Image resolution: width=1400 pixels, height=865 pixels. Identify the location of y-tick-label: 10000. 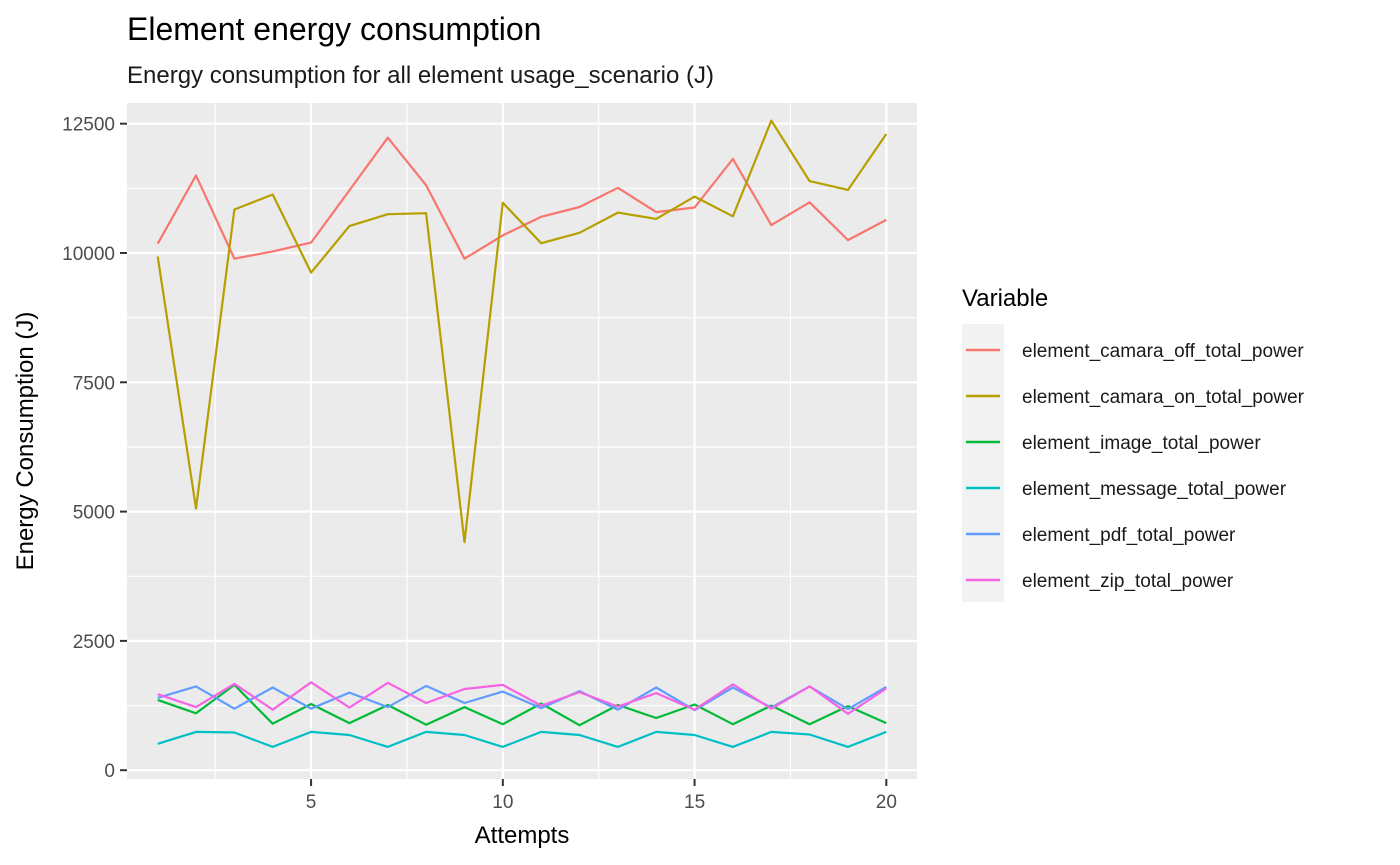
(88, 254).